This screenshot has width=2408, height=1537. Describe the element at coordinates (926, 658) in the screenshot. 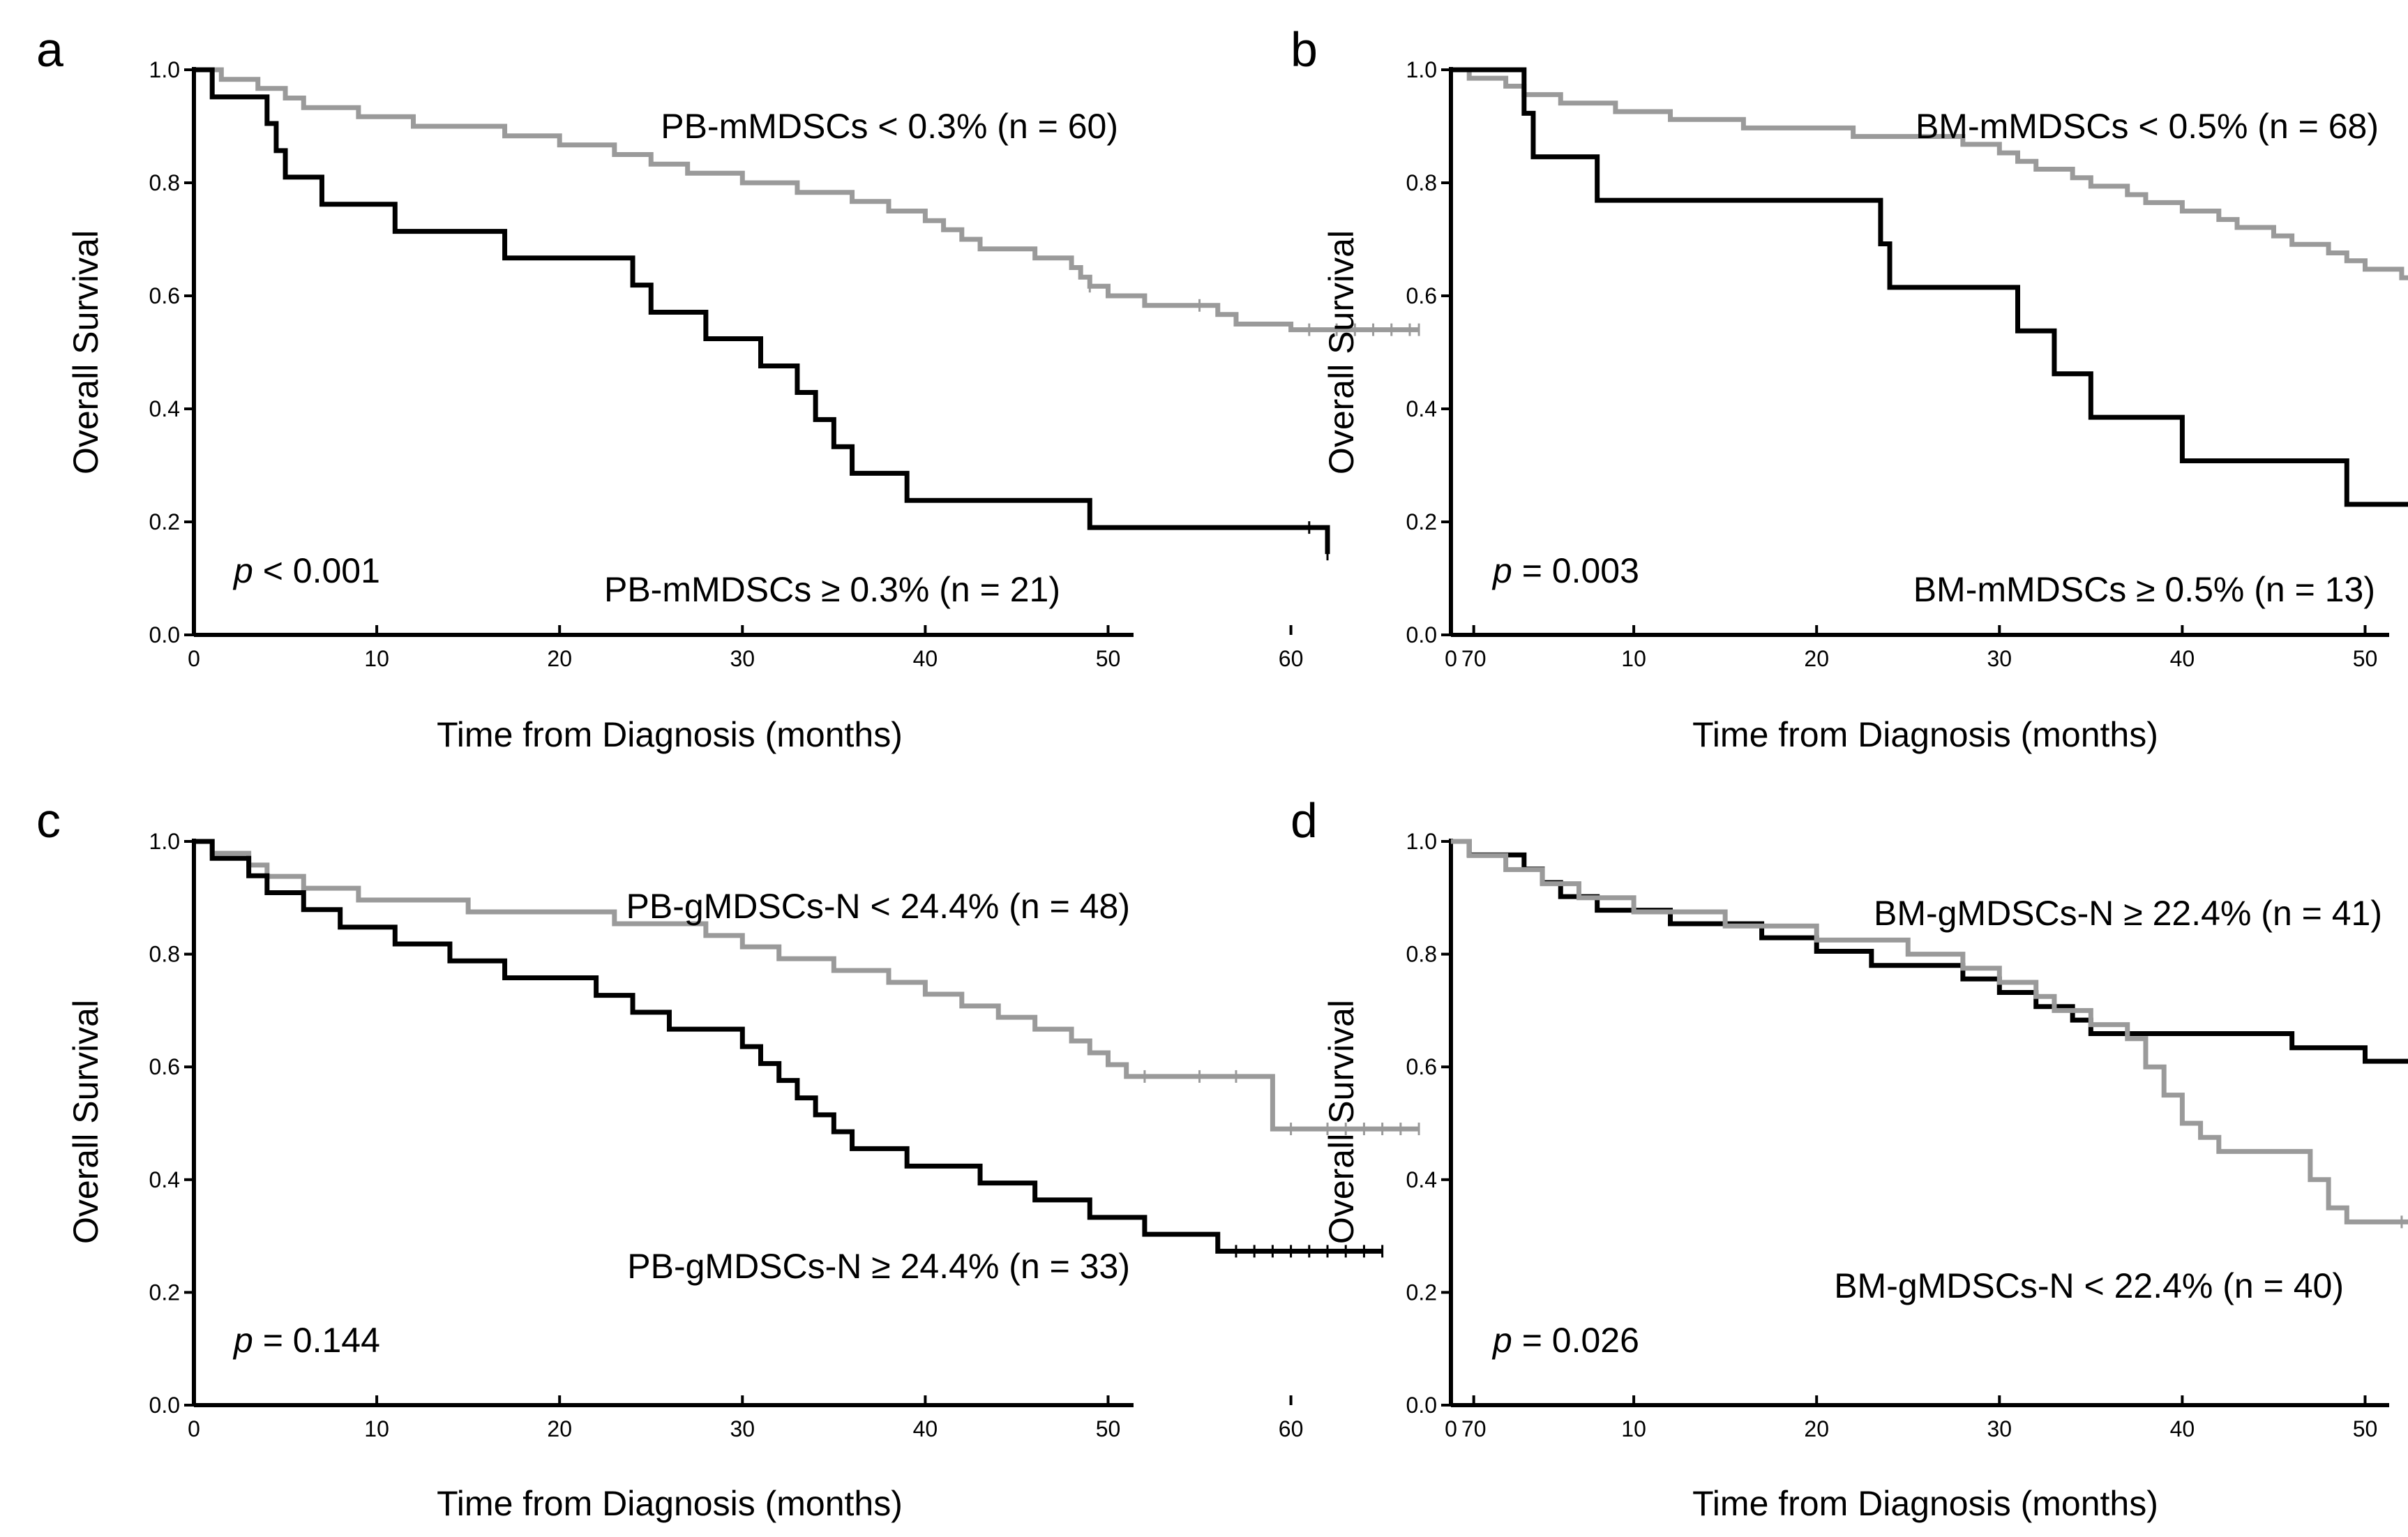

I see `panel-a-x-tick-label: 40` at that location.